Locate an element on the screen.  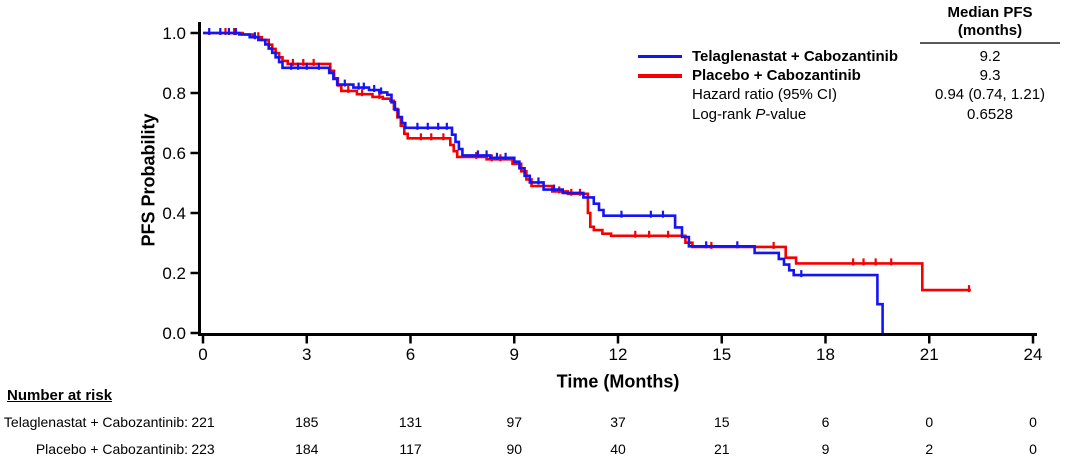
stats-values-column: 9.2 9.3 0.94 (0.74, 1.21) 0.6528 is located at coordinates (990, 85).